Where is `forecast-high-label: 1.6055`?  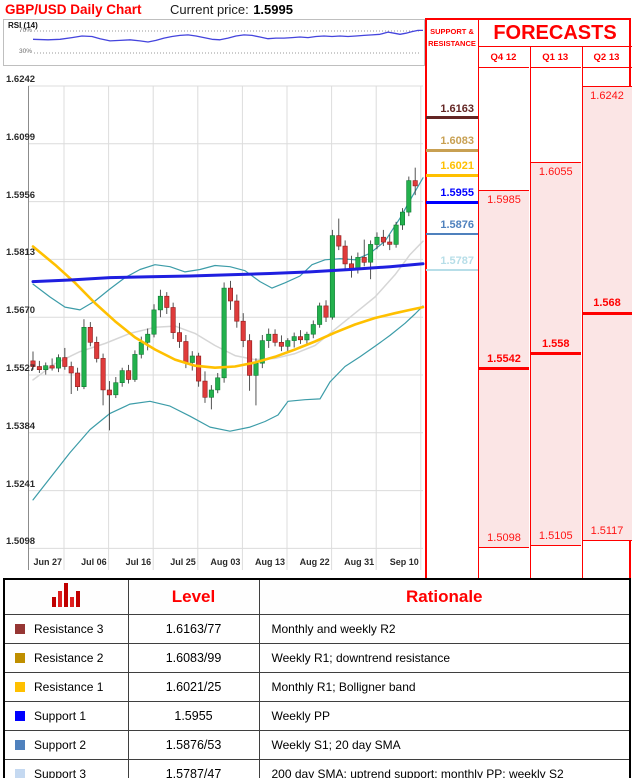
forecast-high-label: 1.6055 is located at coordinates (555, 171).